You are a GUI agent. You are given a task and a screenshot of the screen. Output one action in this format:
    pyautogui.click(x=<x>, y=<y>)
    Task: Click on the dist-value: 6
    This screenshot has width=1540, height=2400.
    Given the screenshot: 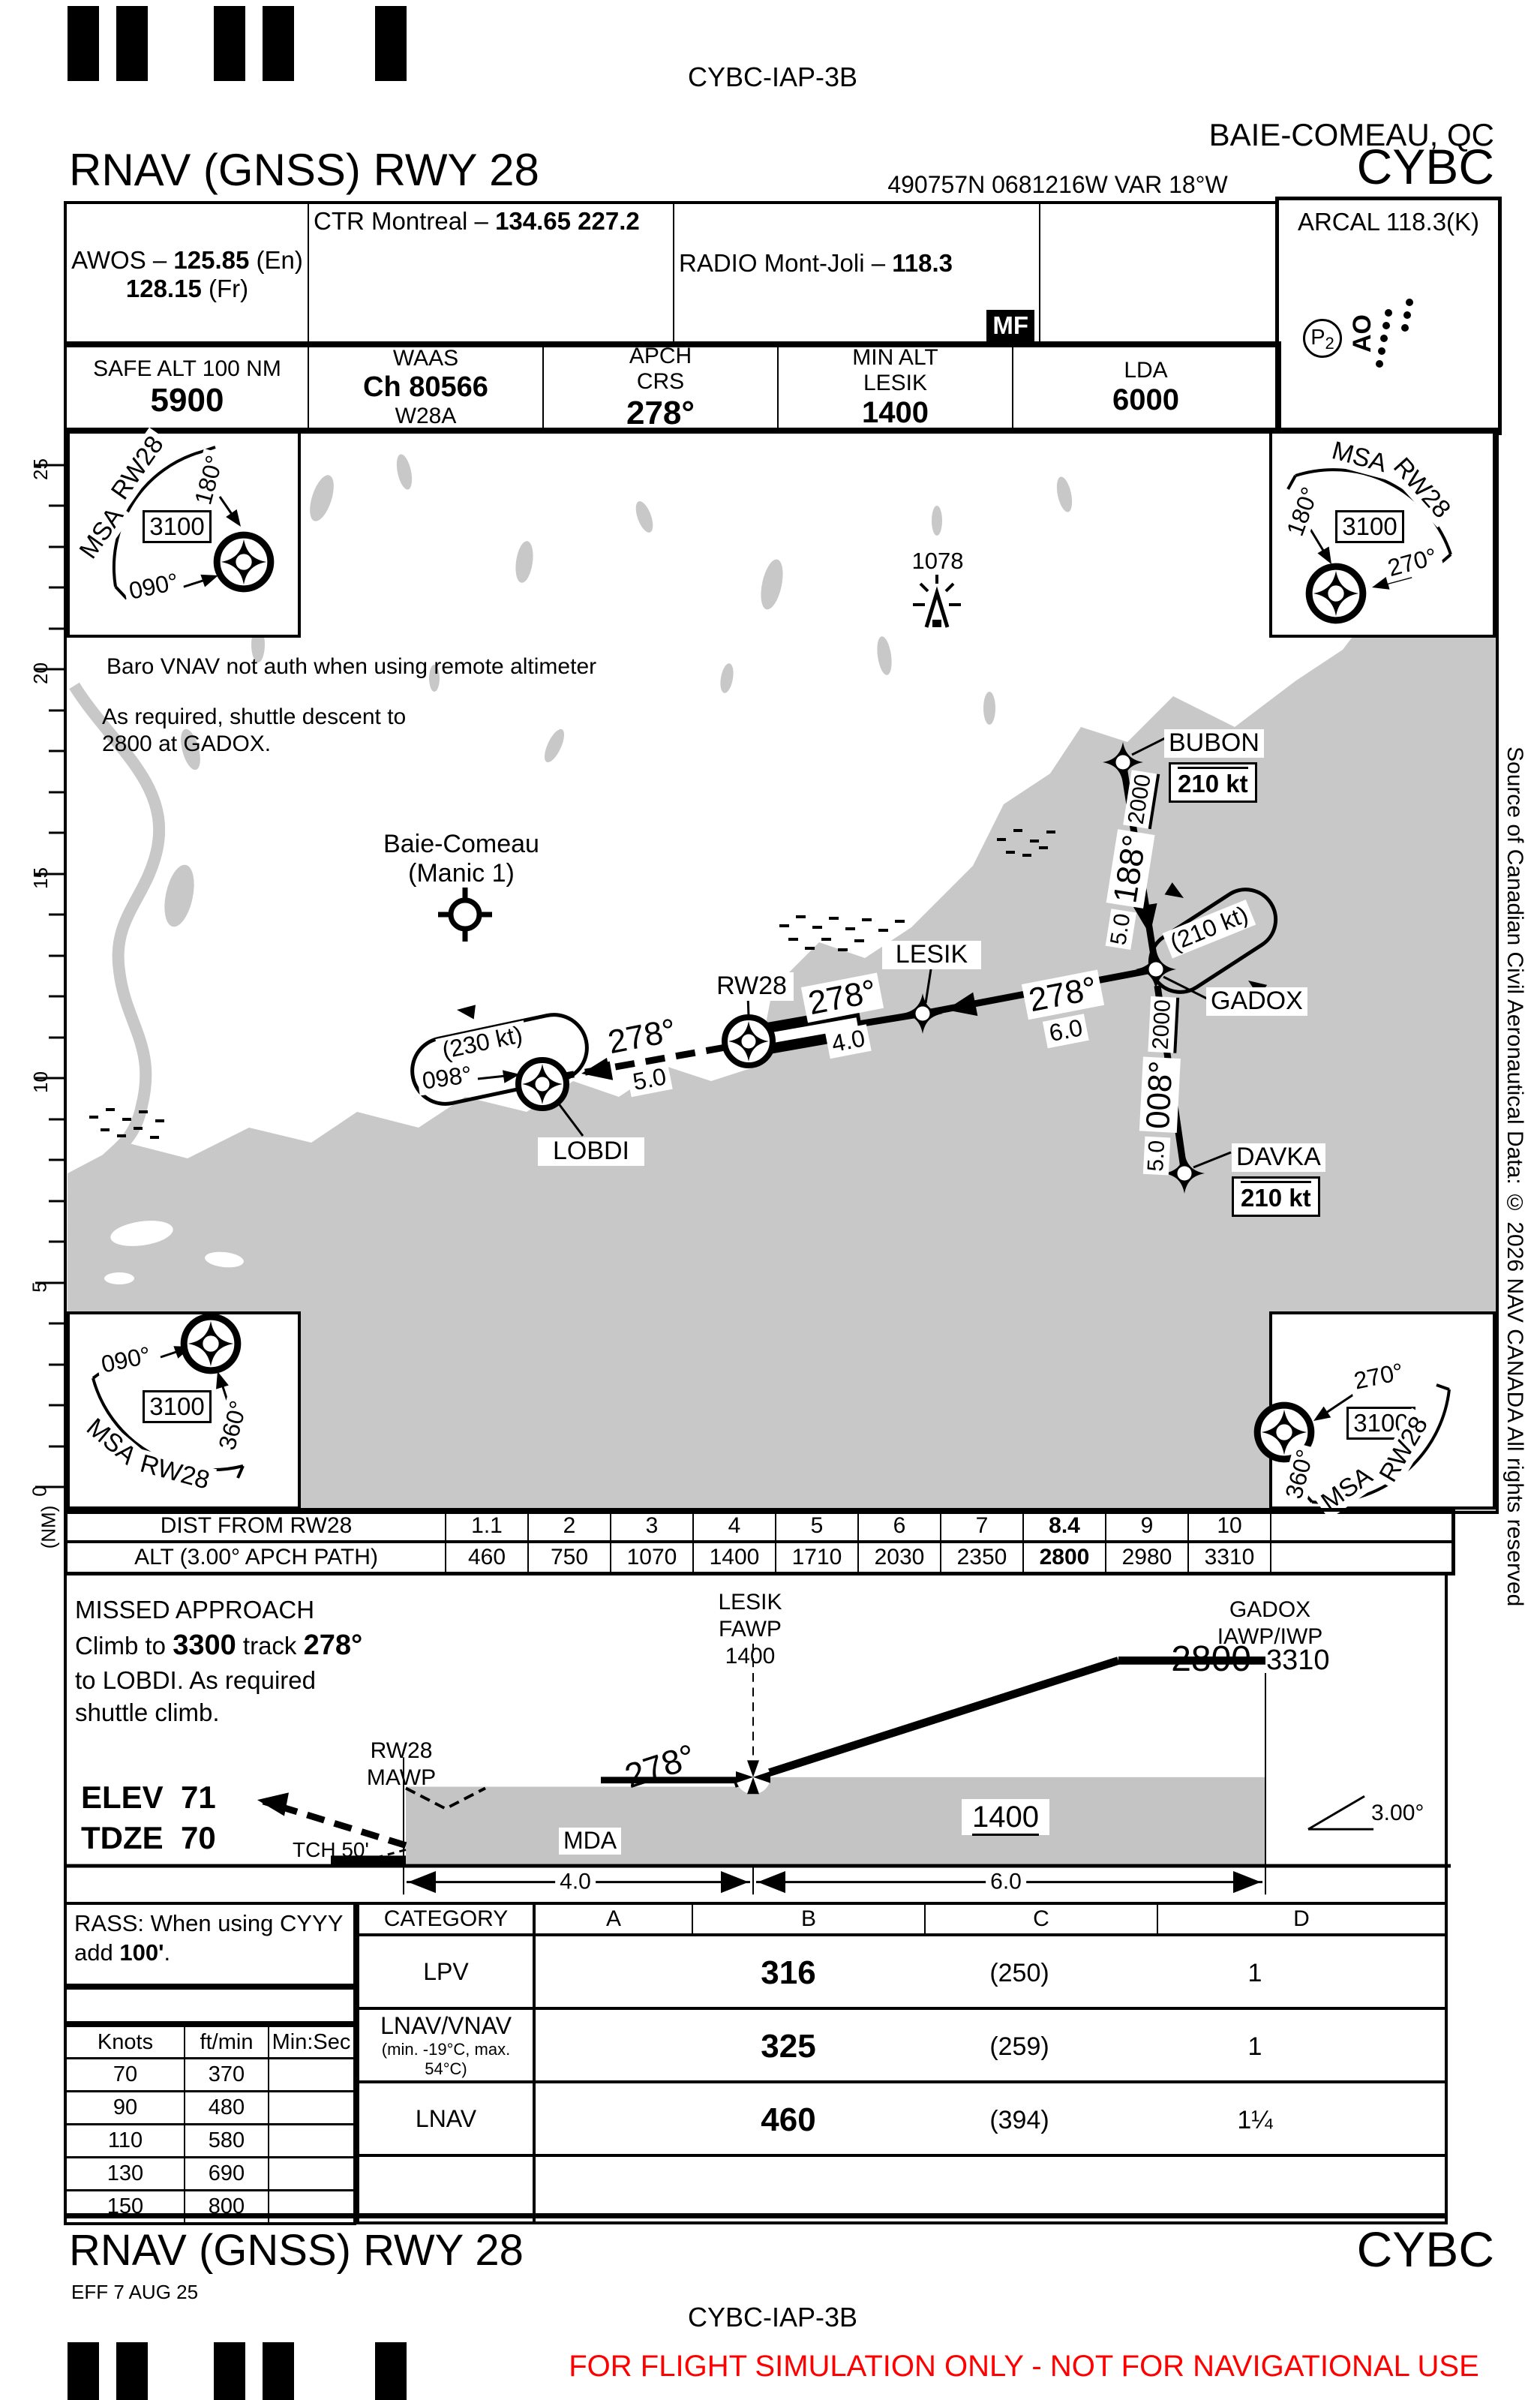 What is the action you would take?
    pyautogui.click(x=900, y=1526)
    